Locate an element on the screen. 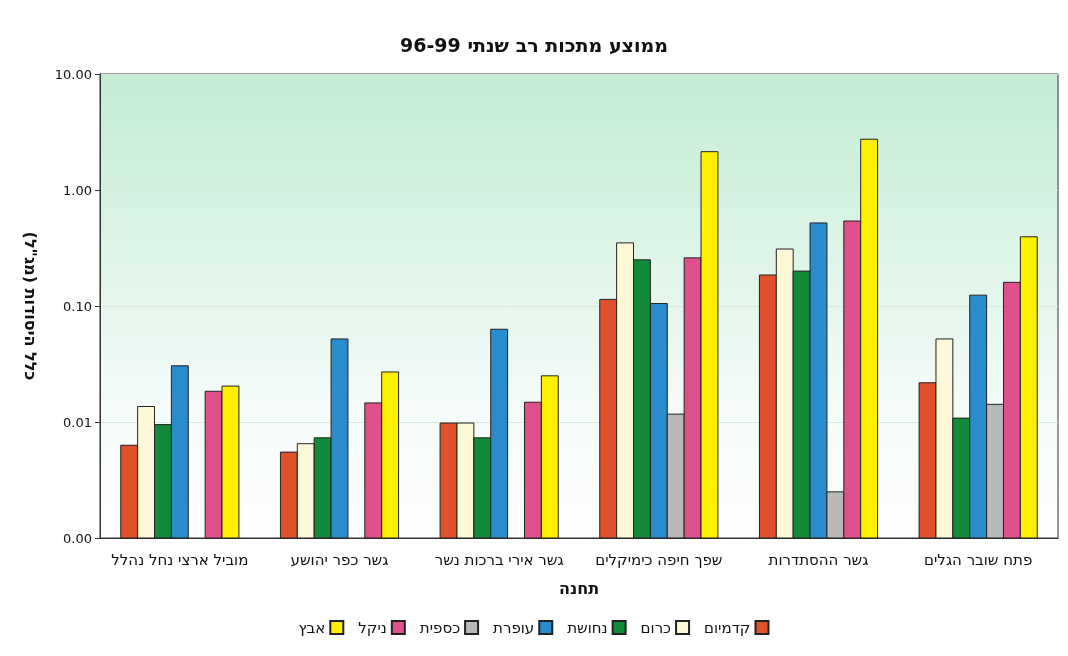 The image size is (1068, 656). x-tick-label: גשר אירי ברכות נשר is located at coordinates (499, 559).